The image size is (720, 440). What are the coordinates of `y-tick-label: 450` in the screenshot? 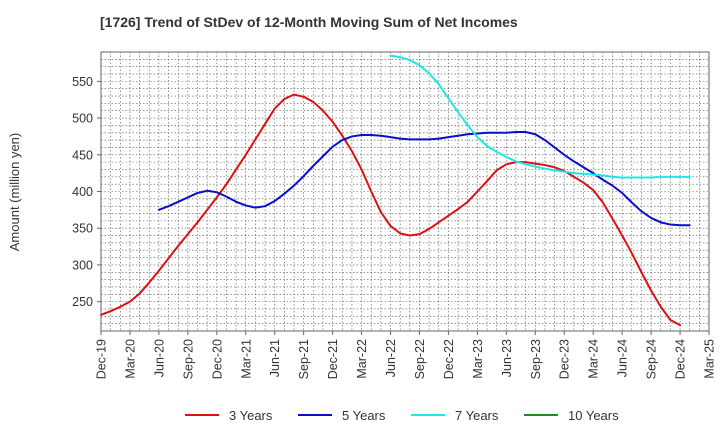 It's located at (82, 155).